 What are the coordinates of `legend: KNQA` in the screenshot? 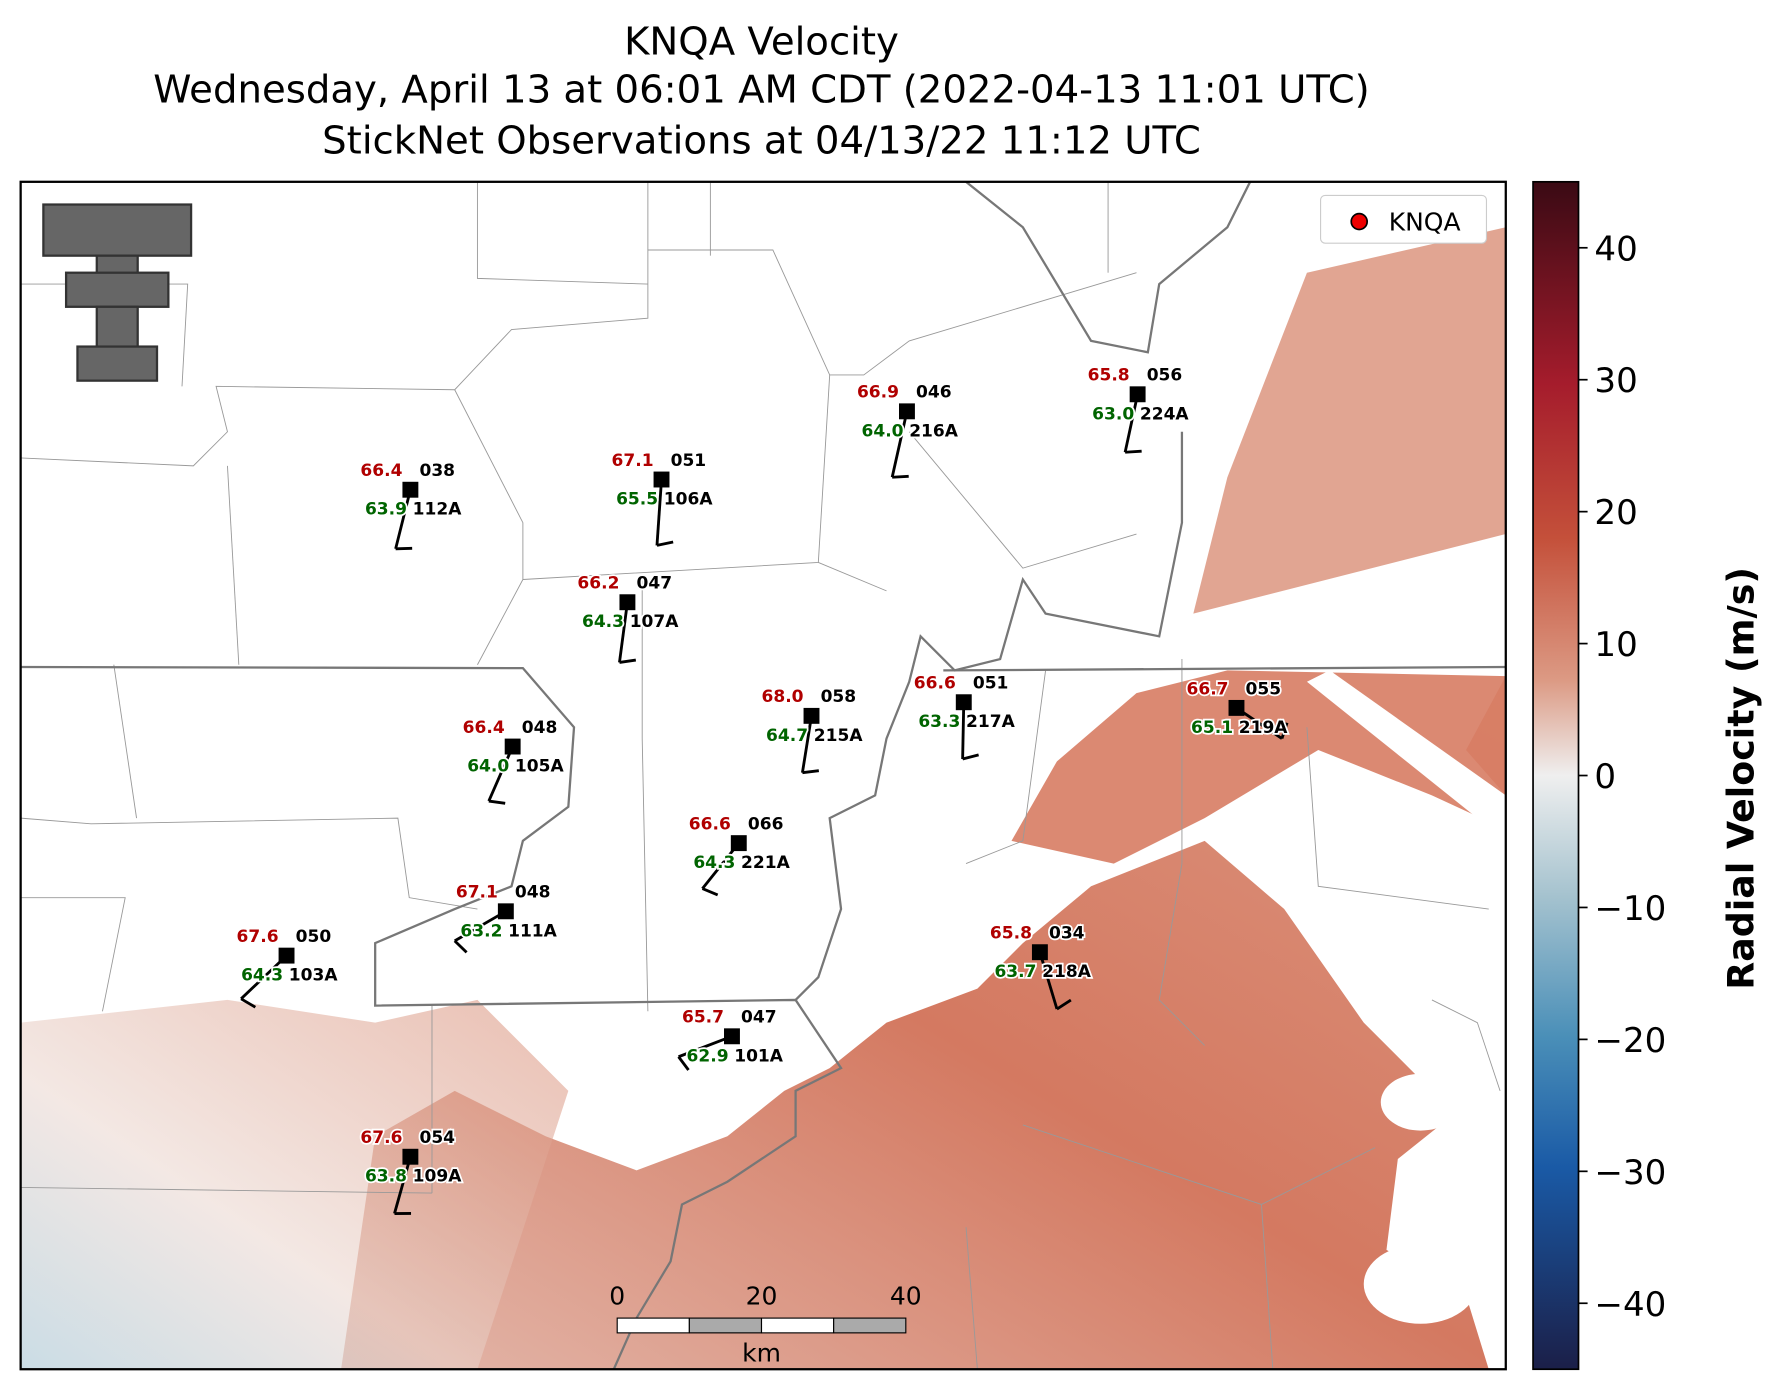 It's located at (1403, 219).